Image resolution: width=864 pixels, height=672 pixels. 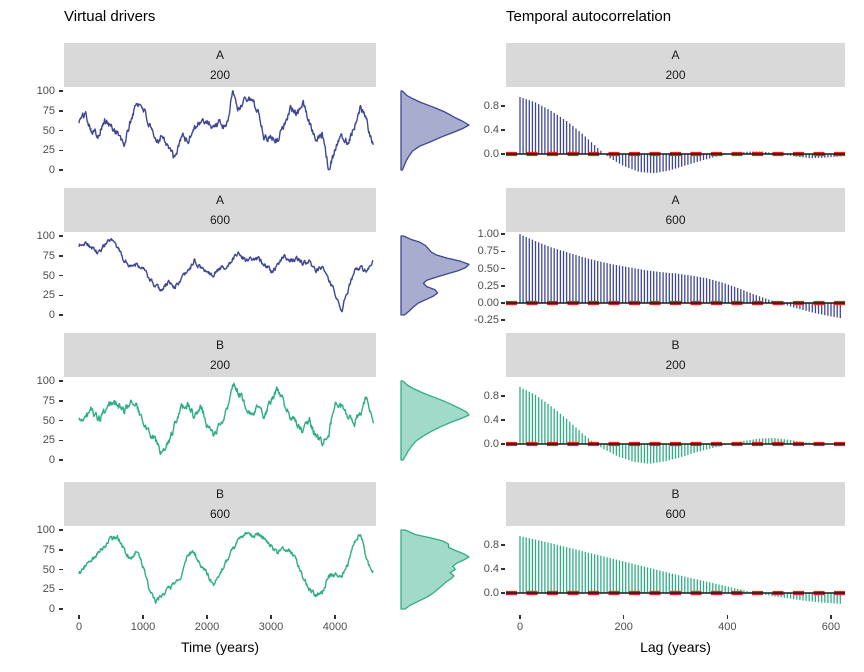 What do you see at coordinates (623, 627) in the screenshot?
I see `x-tick-label: 200` at bounding box center [623, 627].